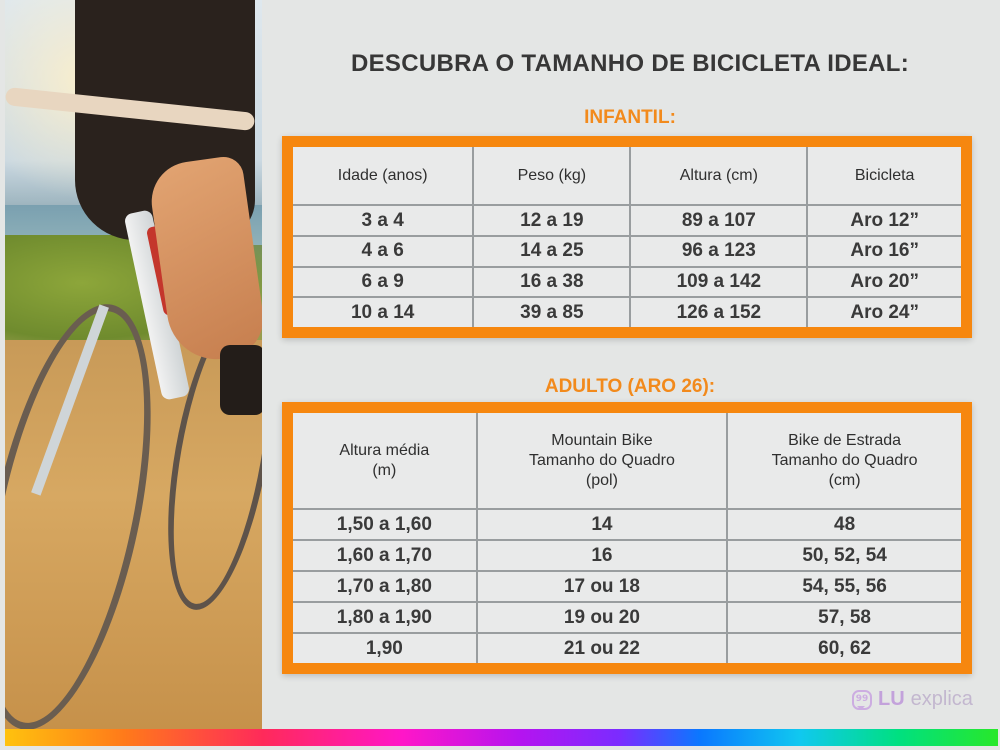  I want to click on table-cell: Aro 24”, so click(883, 311).